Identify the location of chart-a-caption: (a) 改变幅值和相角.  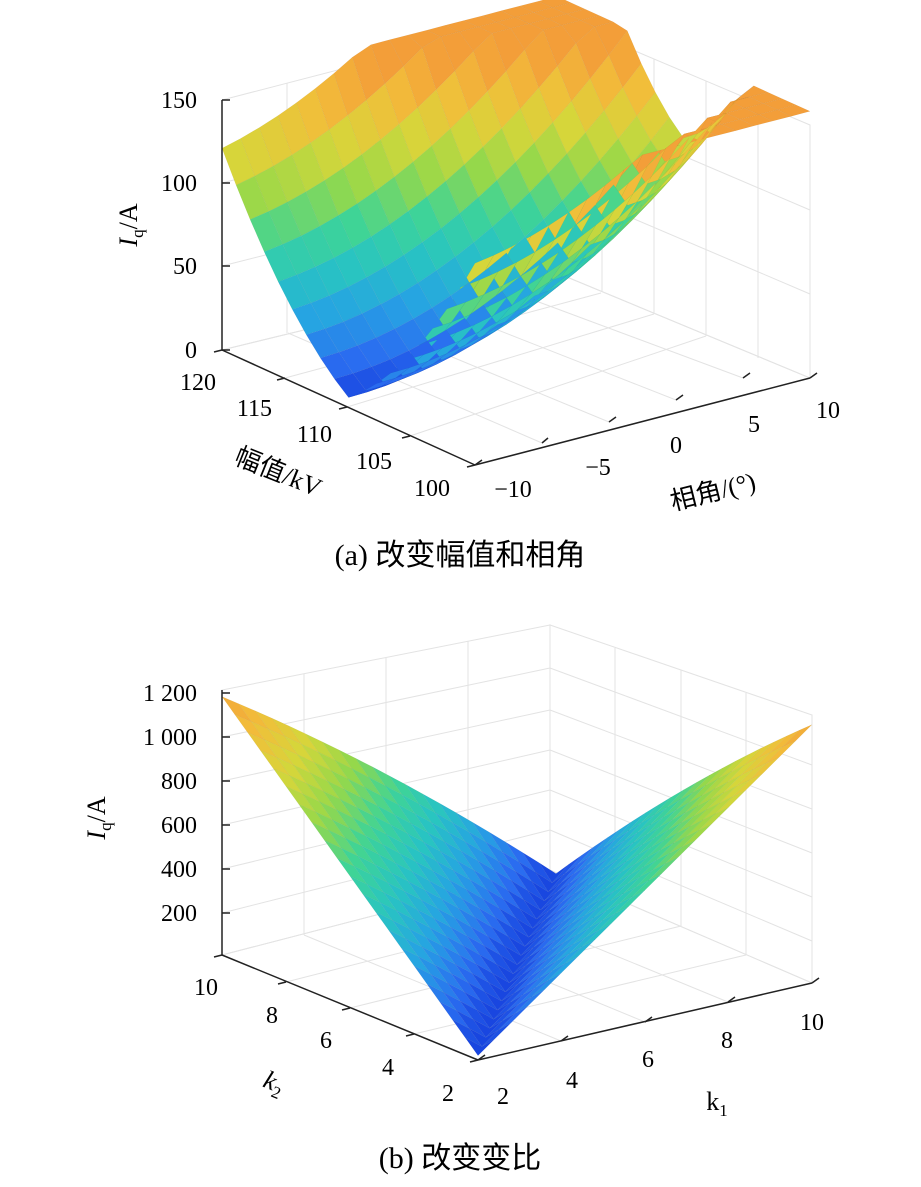
(460, 555).